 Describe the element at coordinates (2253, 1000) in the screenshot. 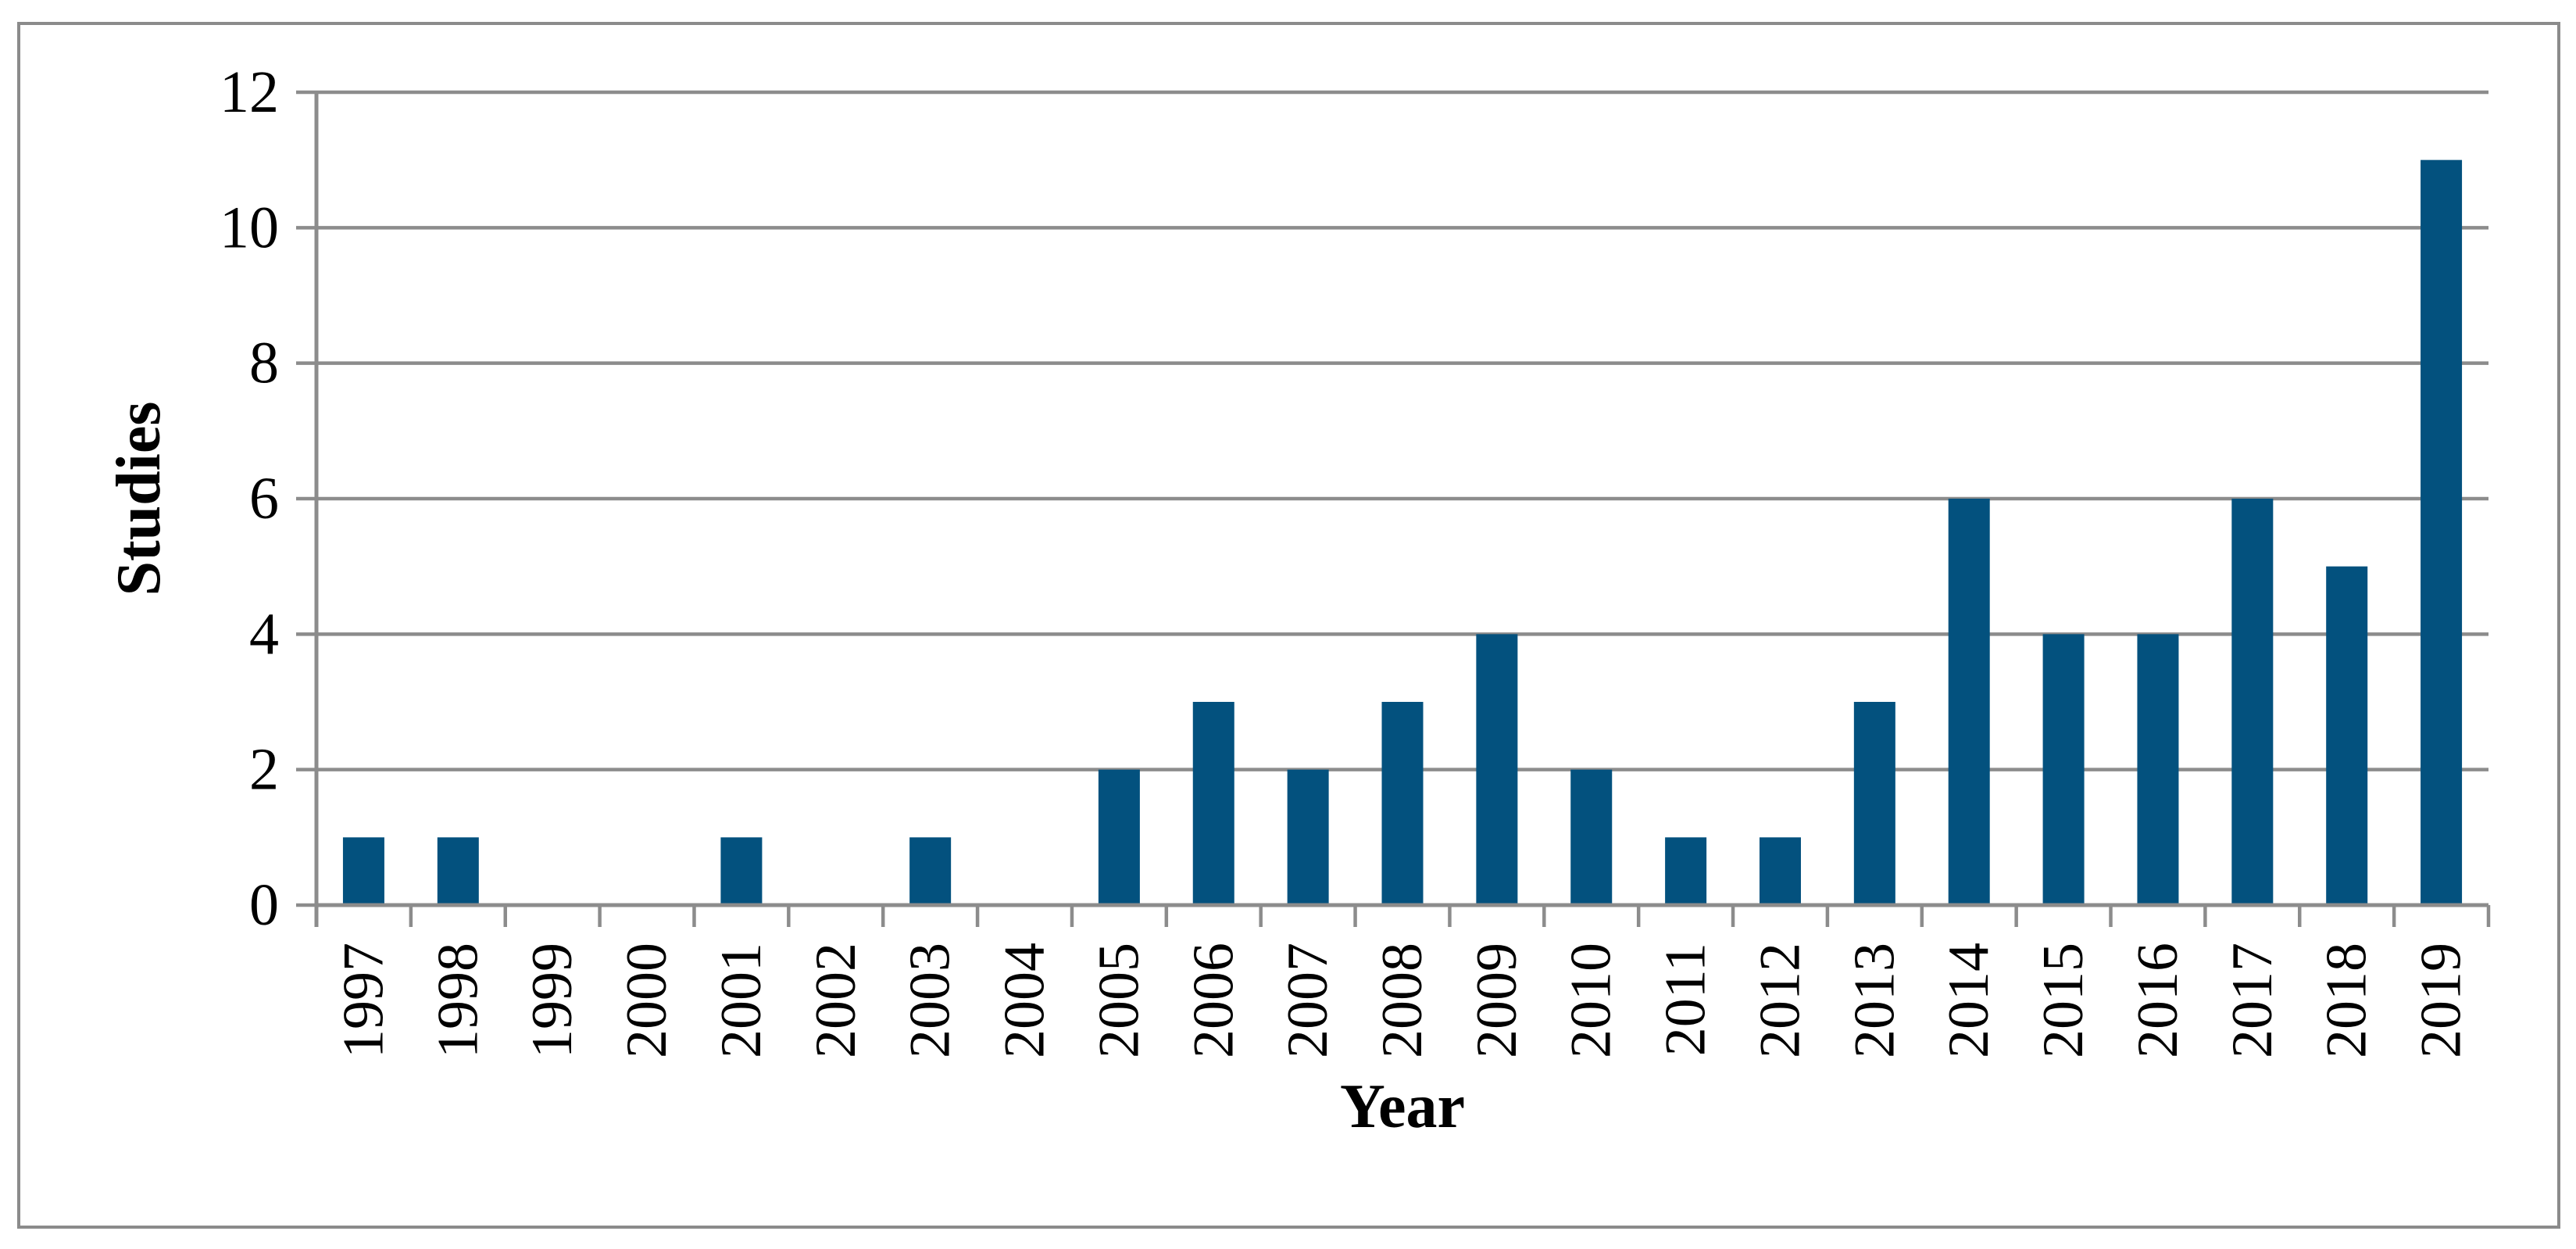

I see `x-tick-label-2017: 2017` at that location.